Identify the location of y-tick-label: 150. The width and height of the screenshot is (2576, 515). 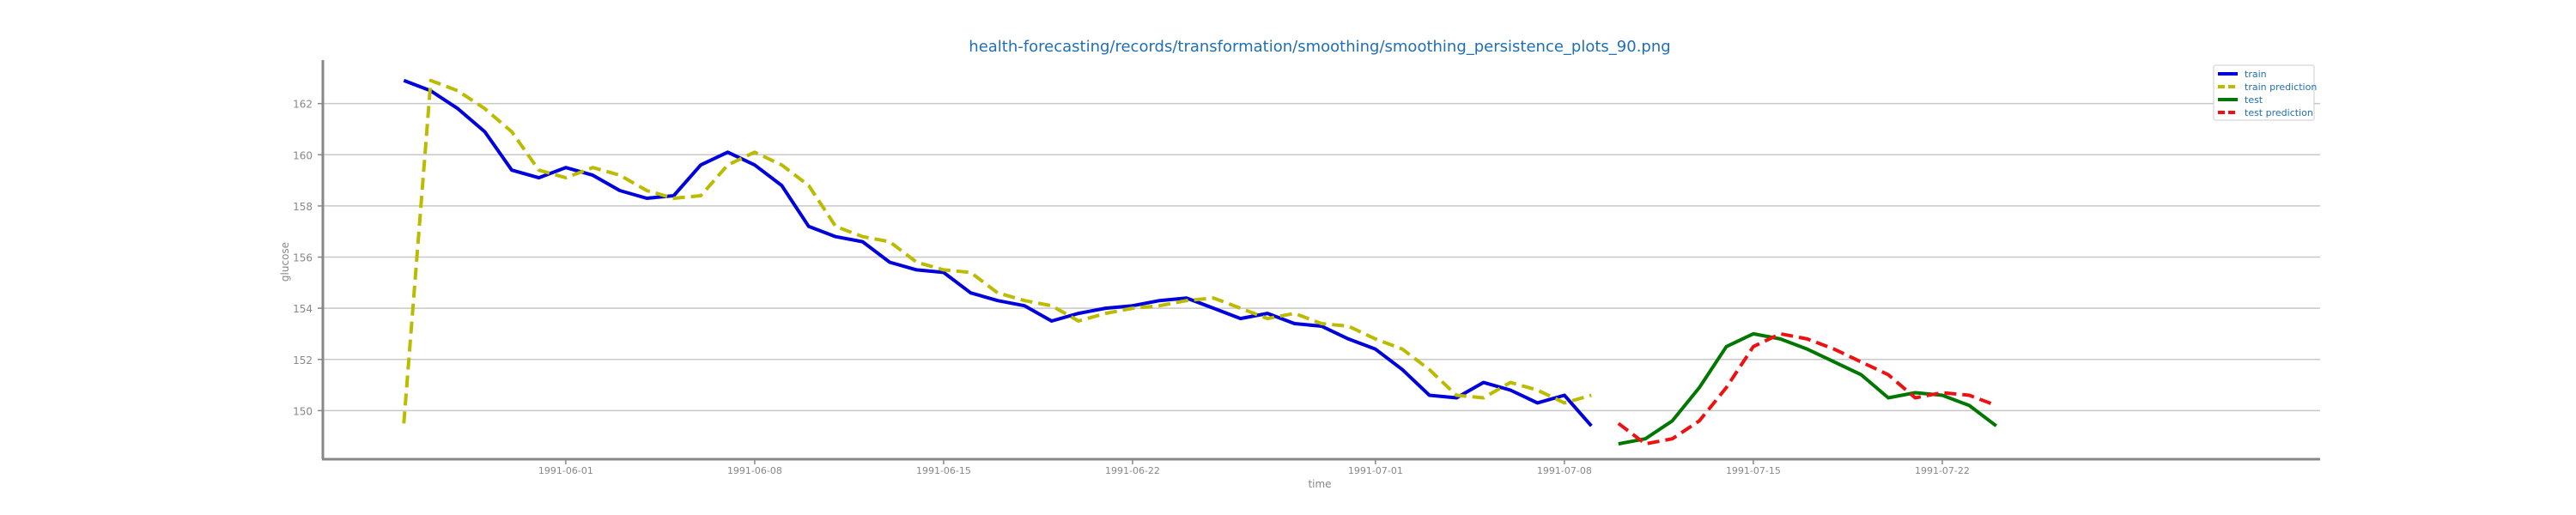
(303, 411).